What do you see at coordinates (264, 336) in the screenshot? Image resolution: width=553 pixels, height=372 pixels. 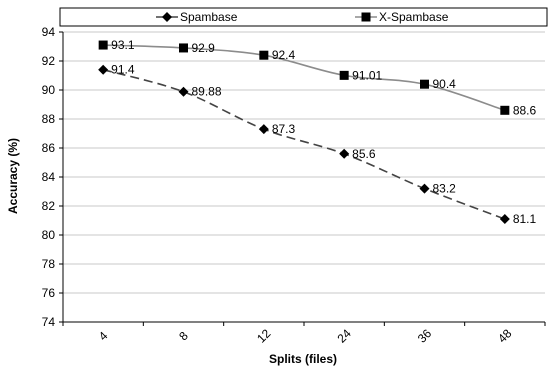 I see `x-tick-label: 12` at bounding box center [264, 336].